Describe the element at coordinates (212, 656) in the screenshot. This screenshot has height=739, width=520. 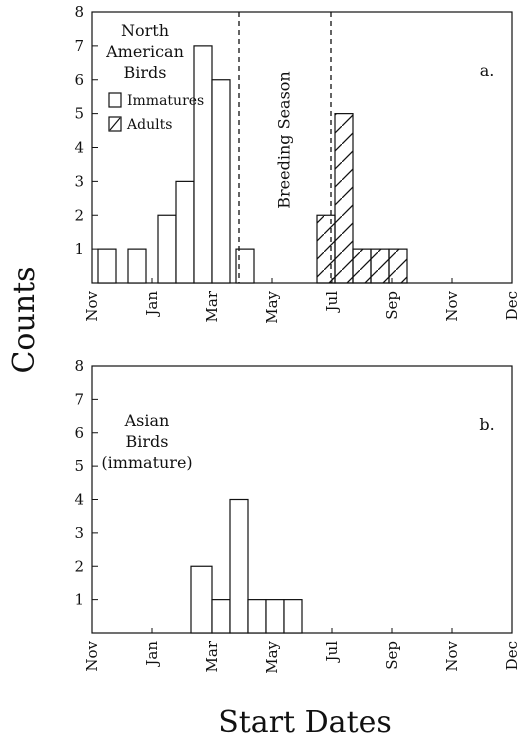
I see `x-tick-label-b: Mar` at that location.